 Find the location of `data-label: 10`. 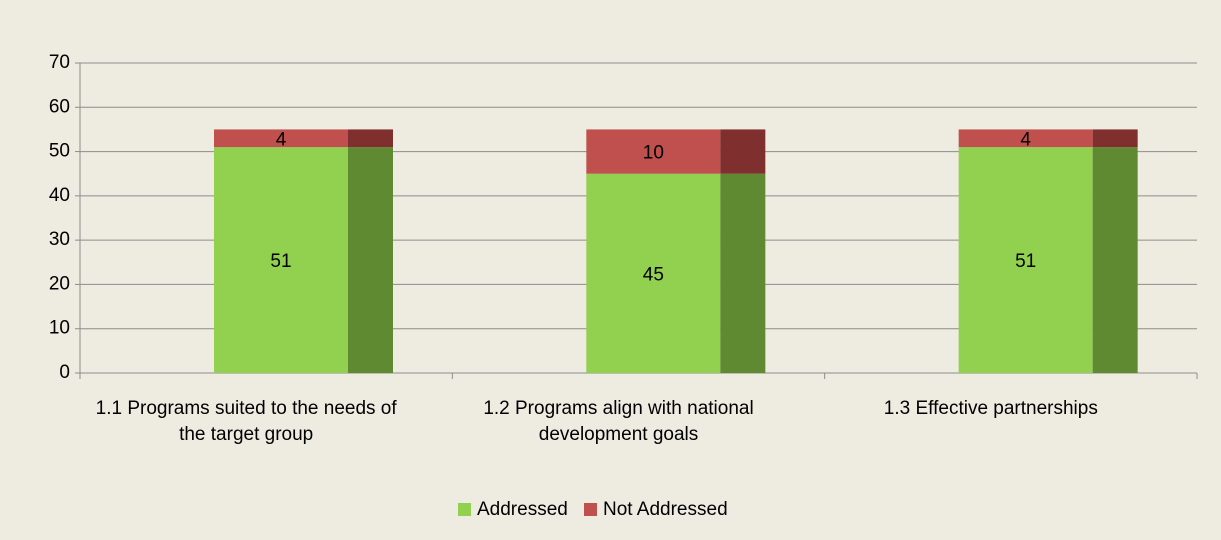

data-label: 10 is located at coordinates (653, 153).